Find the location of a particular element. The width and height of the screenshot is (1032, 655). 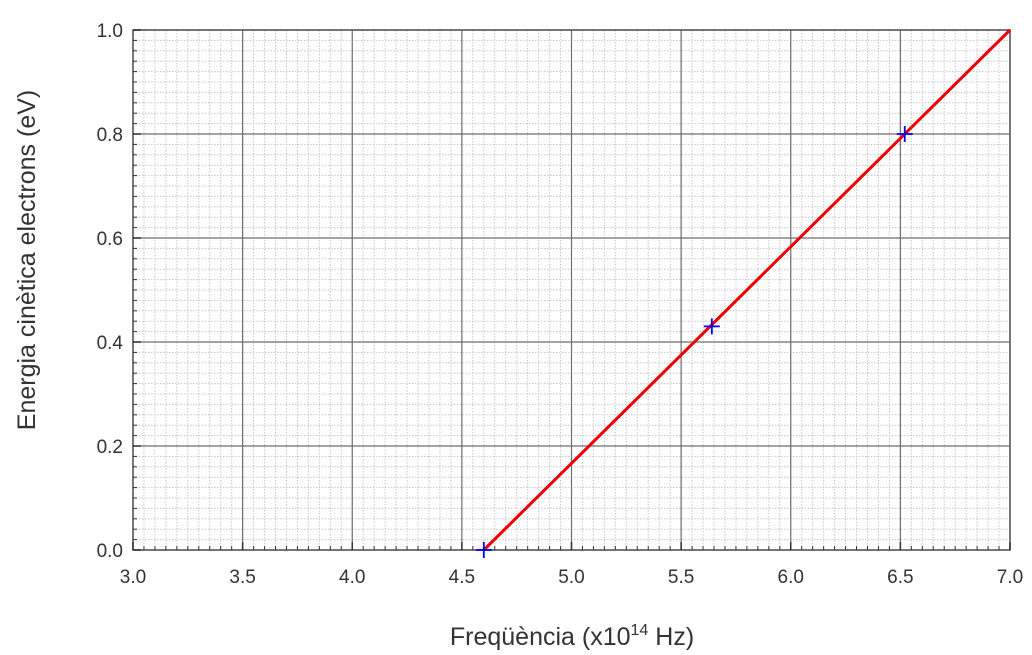

x-tick-label: 5.0 is located at coordinates (571, 577).